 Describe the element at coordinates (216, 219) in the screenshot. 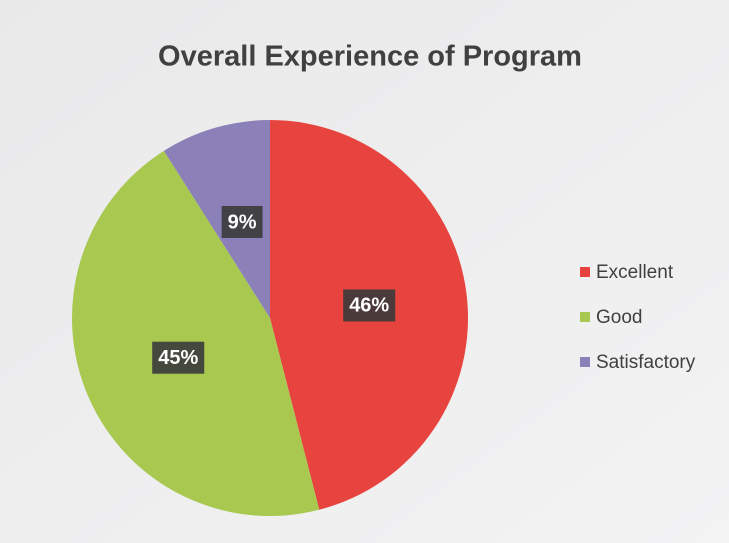

I see `pie-slice` at that location.